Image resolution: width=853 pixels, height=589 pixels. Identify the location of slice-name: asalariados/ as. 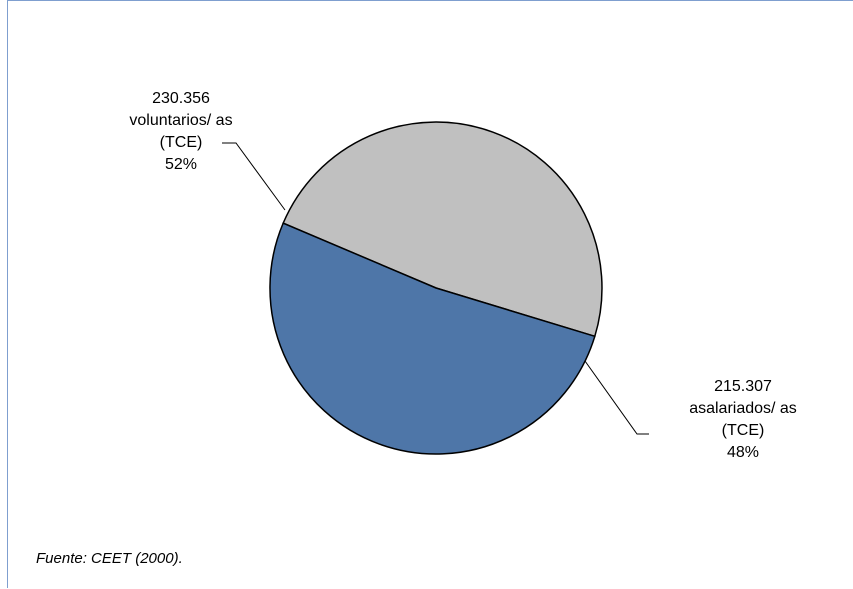
(743, 409).